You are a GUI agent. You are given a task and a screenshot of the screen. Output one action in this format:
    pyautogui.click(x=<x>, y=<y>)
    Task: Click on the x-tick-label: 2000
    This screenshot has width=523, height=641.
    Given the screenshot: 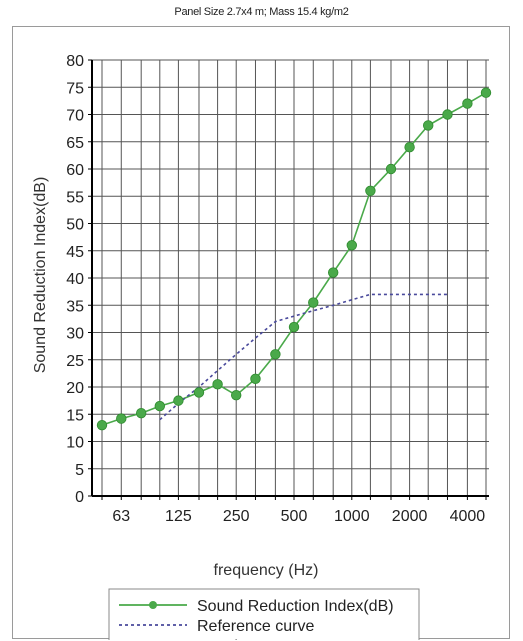 What is the action you would take?
    pyautogui.click(x=410, y=516)
    